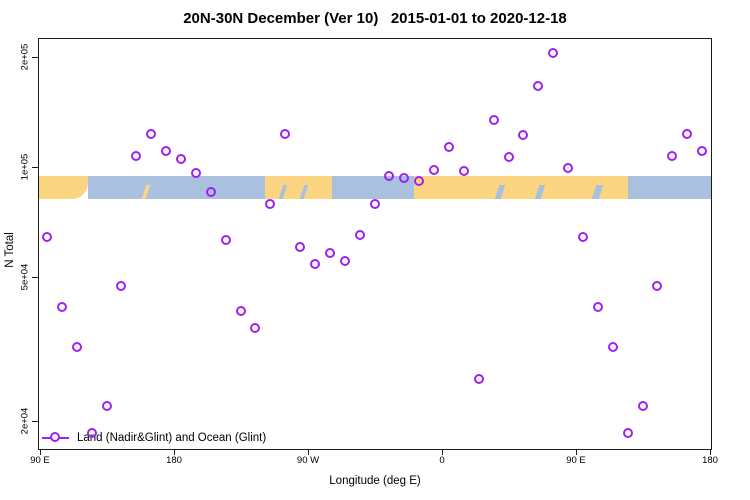  I want to click on y-tick-label: 2e+04, so click(25, 421).